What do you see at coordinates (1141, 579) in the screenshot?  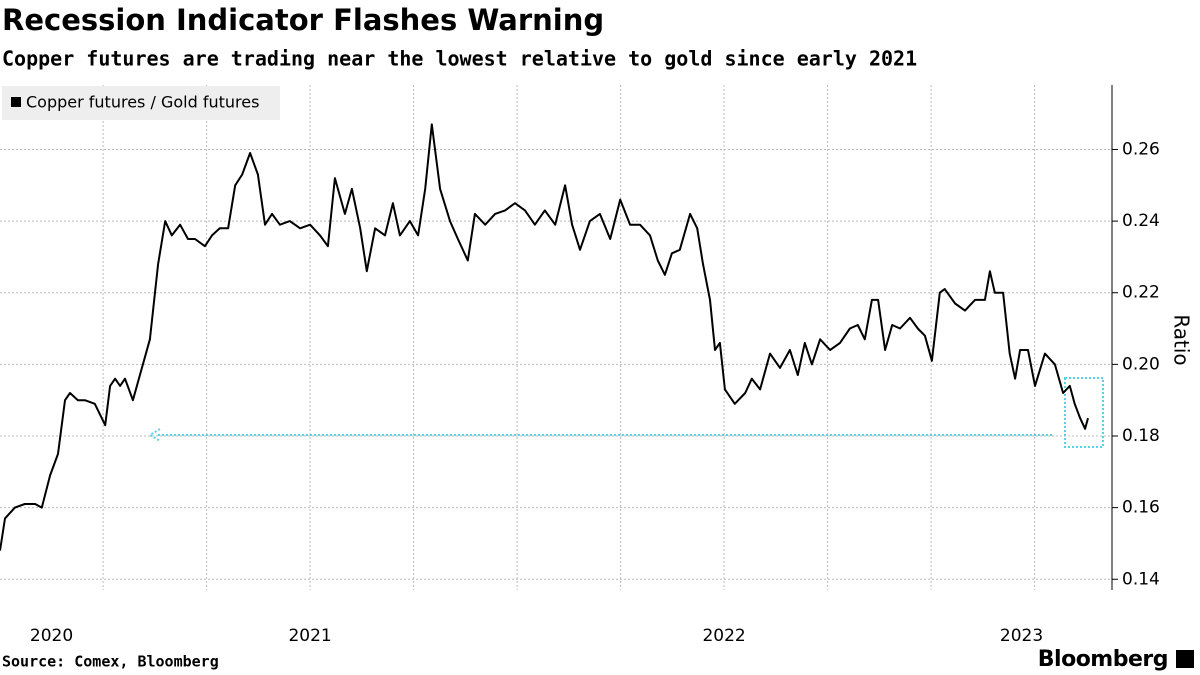 I see `y-tick-label: 0.14` at bounding box center [1141, 579].